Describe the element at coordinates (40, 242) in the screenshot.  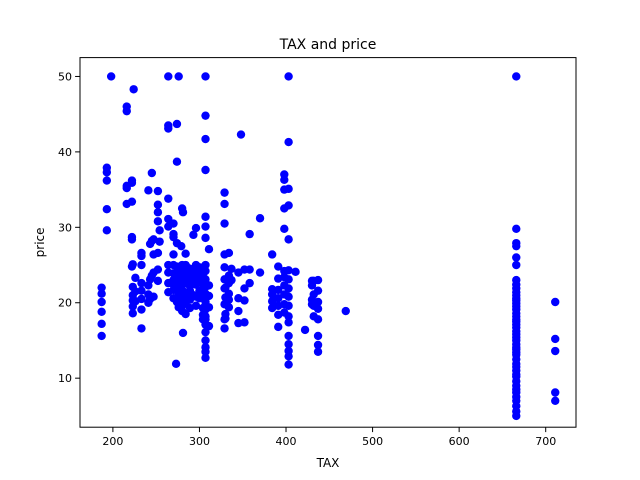
I see `y-axis-label: price` at that location.